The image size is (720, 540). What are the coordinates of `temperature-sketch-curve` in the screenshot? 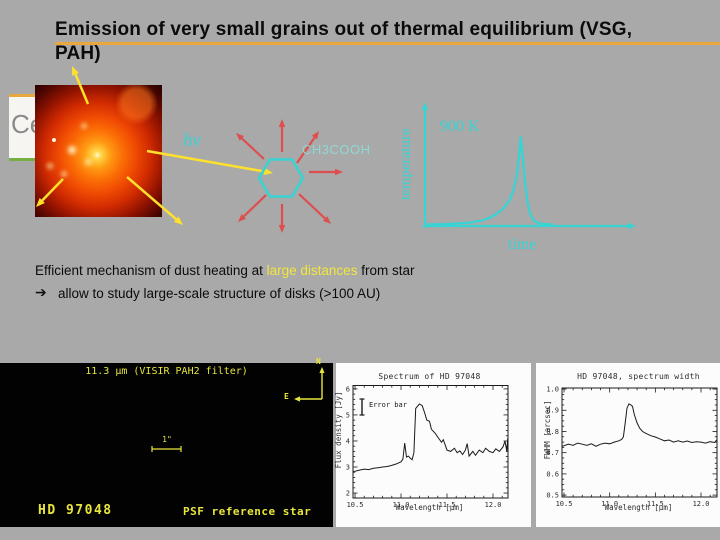 It's located at (490, 181).